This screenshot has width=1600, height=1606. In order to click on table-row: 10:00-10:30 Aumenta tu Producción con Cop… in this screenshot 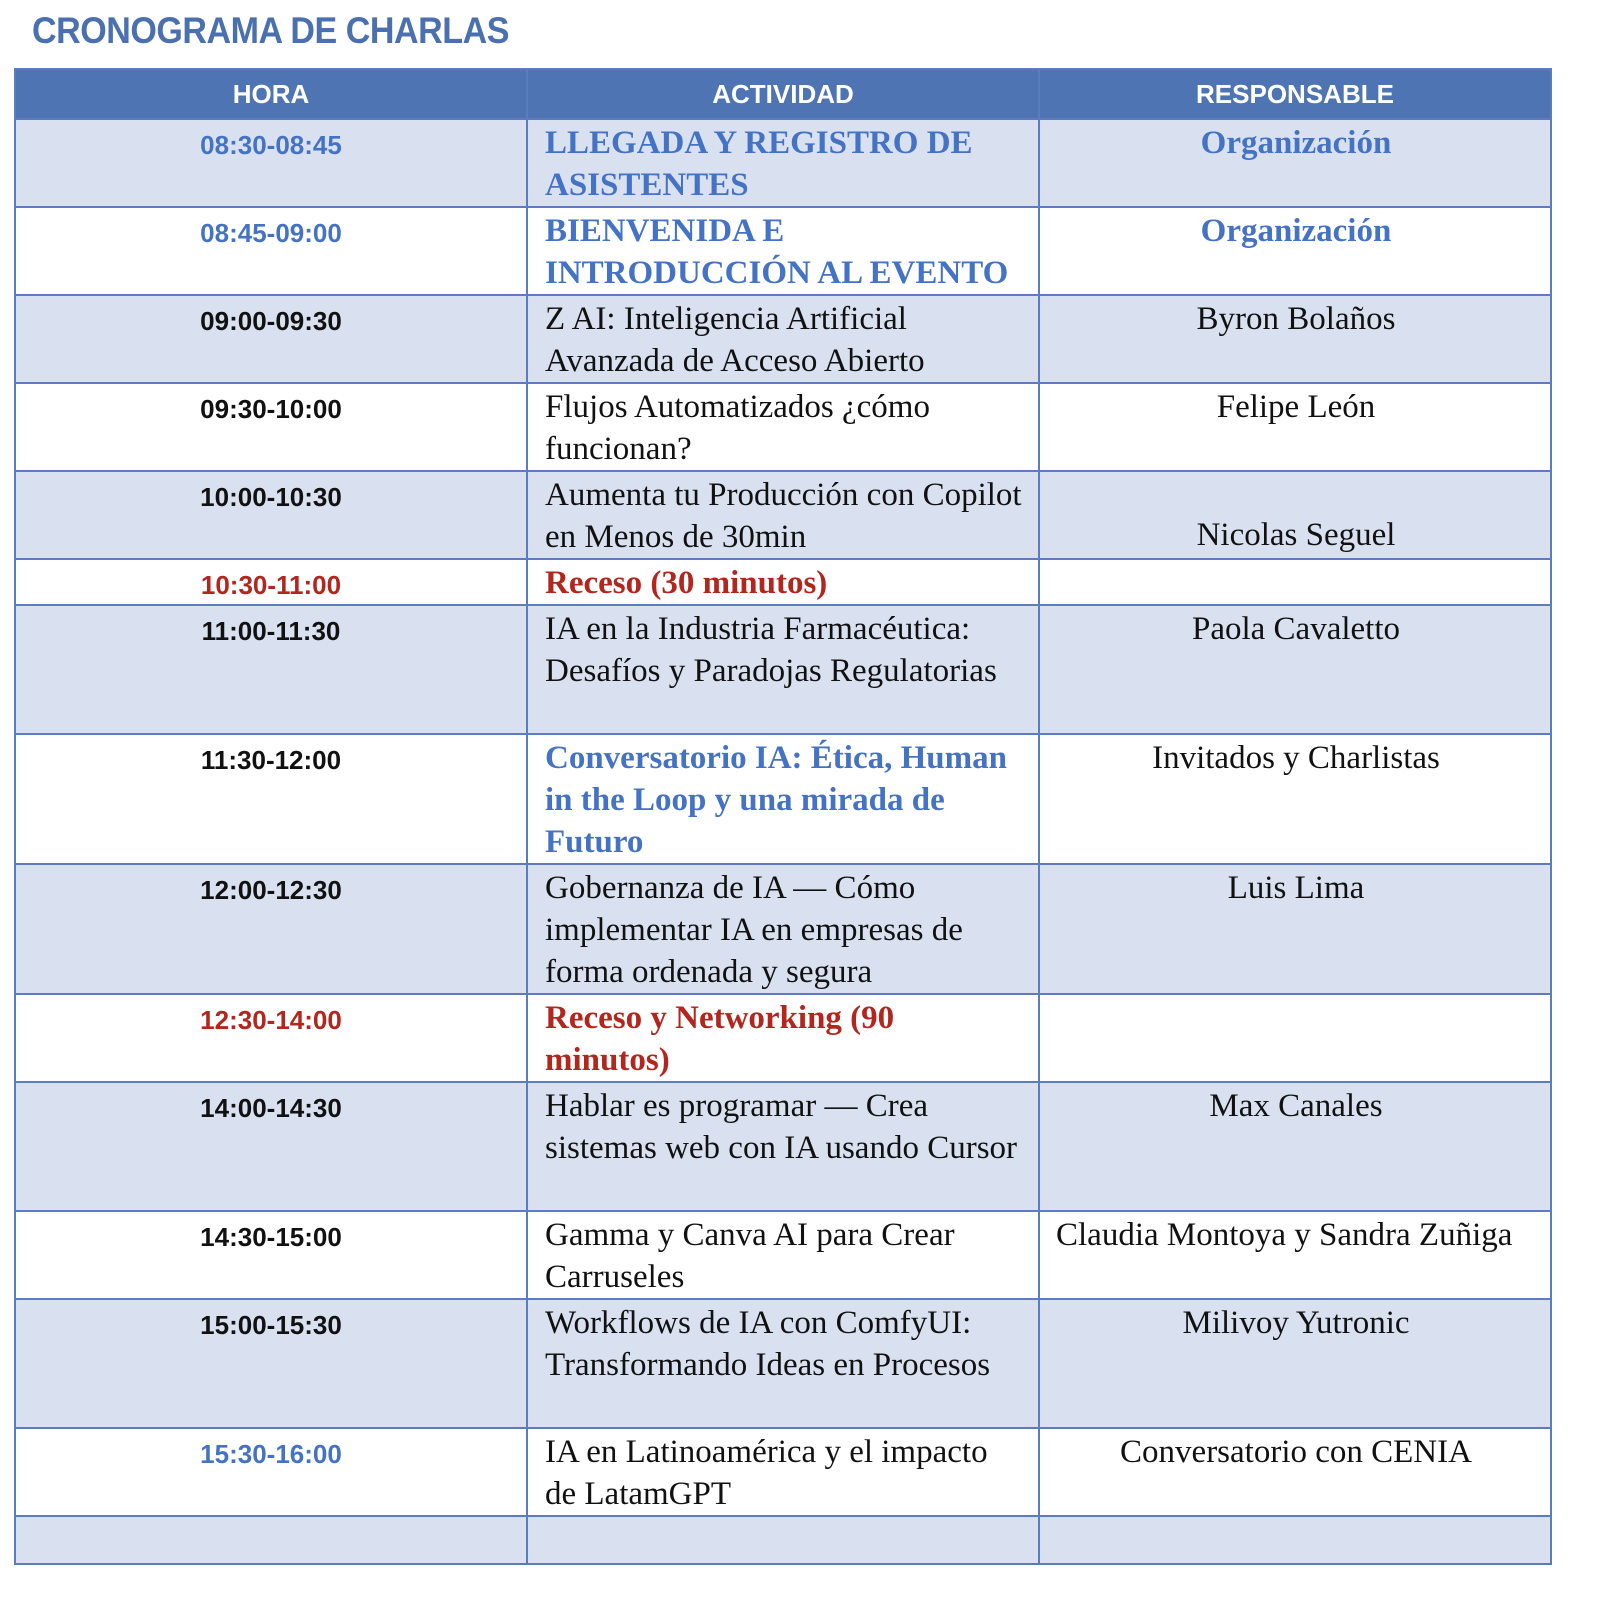, I will do `click(783, 515)`.